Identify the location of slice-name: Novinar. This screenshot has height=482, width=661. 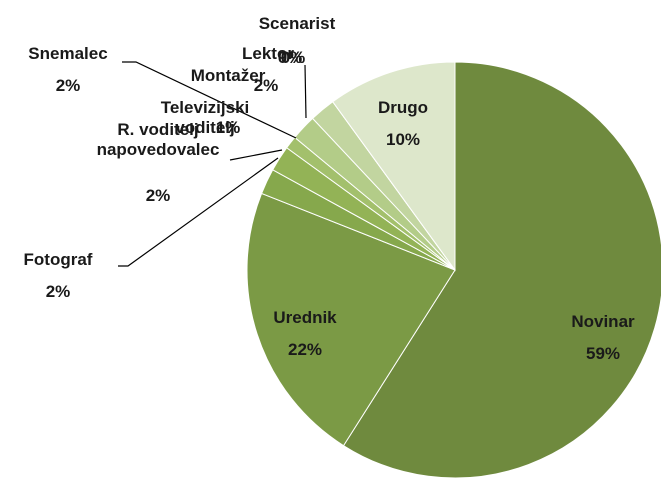
(603, 321).